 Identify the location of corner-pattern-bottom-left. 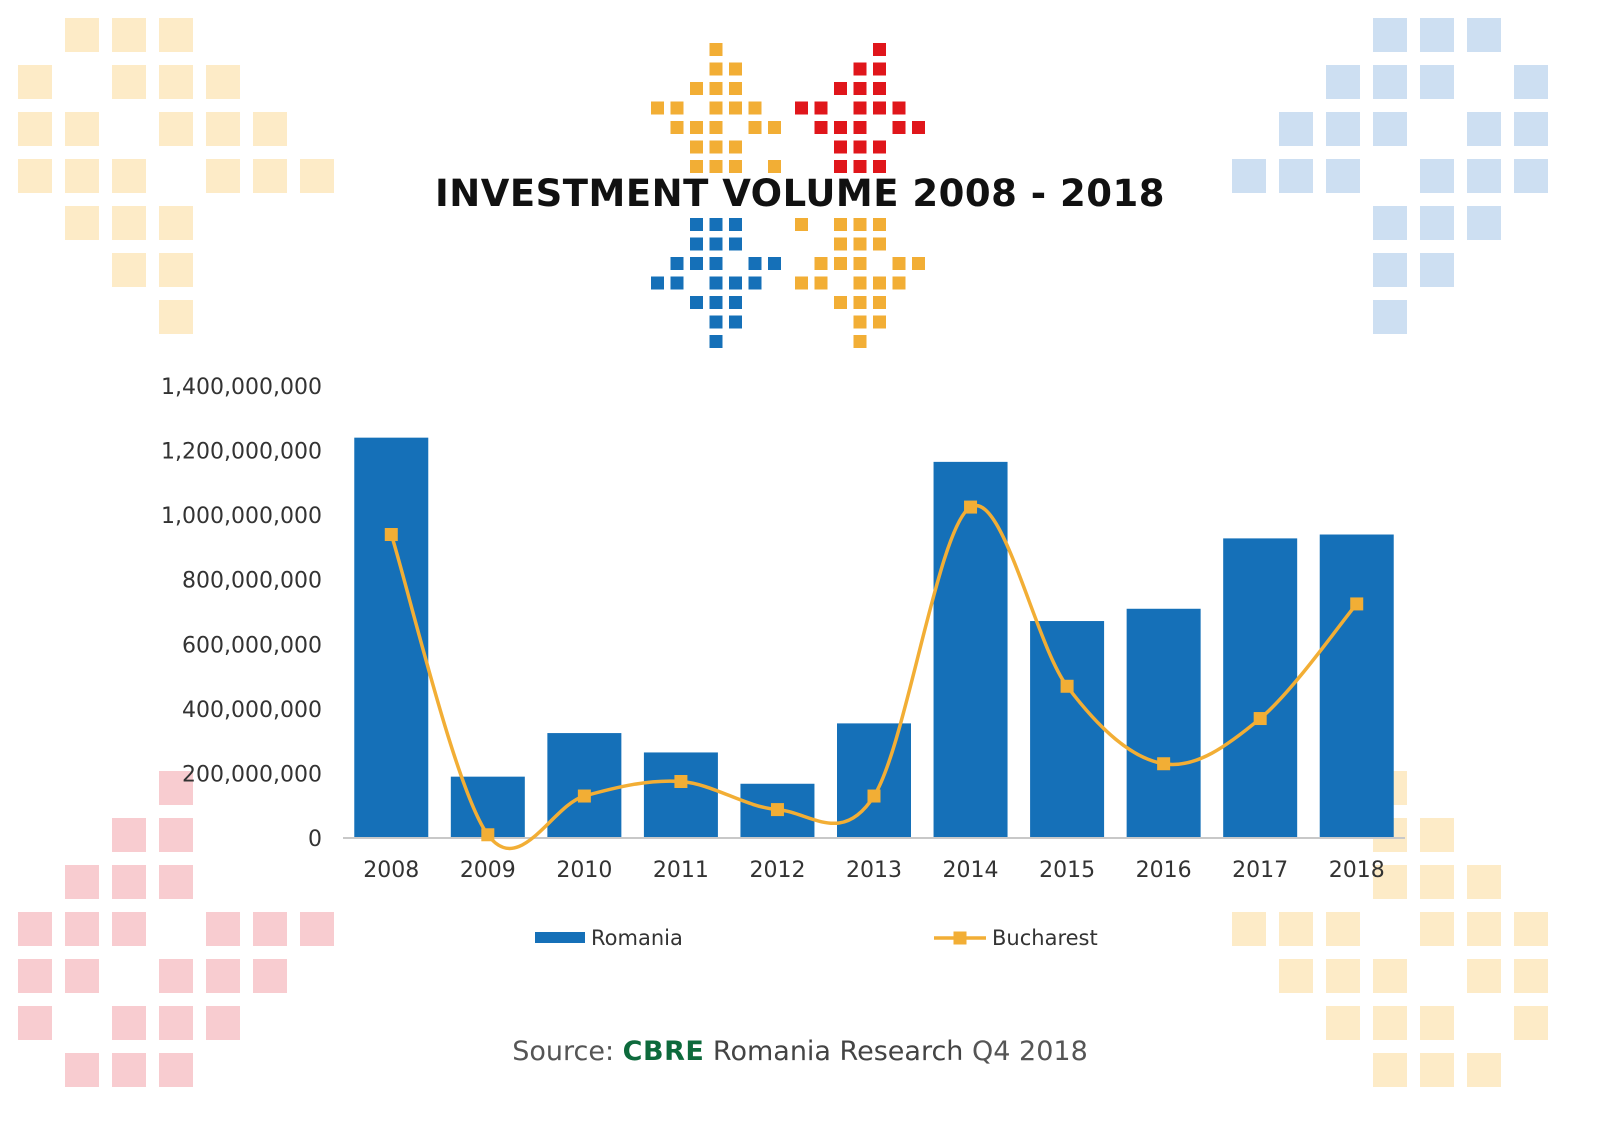
(176, 929).